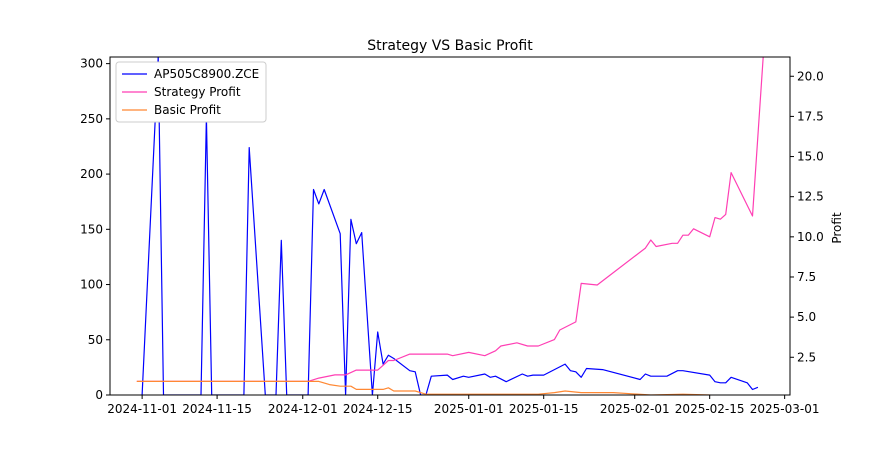 This screenshot has height=450, width=878. I want to click on legend-box, so click(191, 92).